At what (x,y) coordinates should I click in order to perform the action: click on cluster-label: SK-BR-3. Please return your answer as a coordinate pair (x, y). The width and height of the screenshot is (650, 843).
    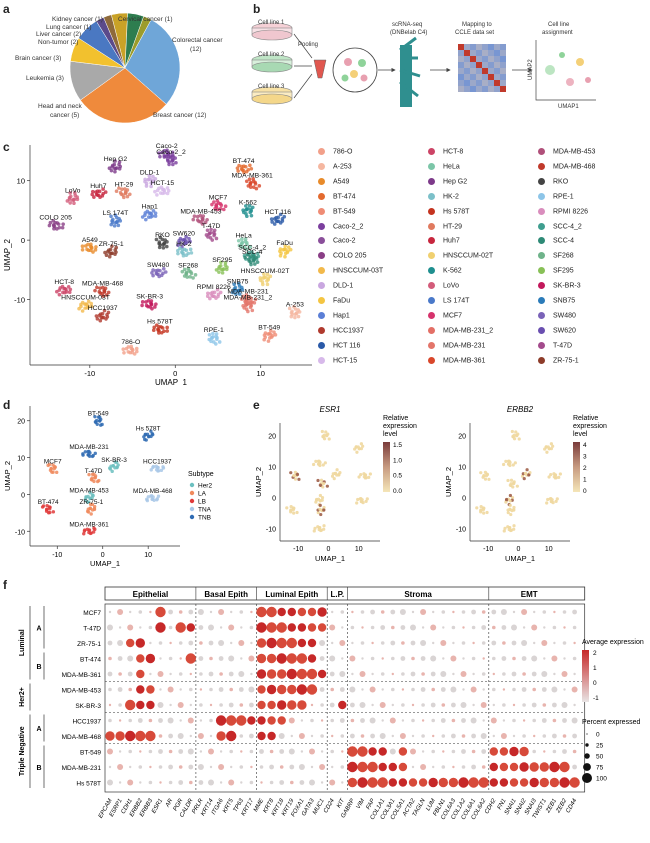
    Looking at the image, I should click on (114, 460).